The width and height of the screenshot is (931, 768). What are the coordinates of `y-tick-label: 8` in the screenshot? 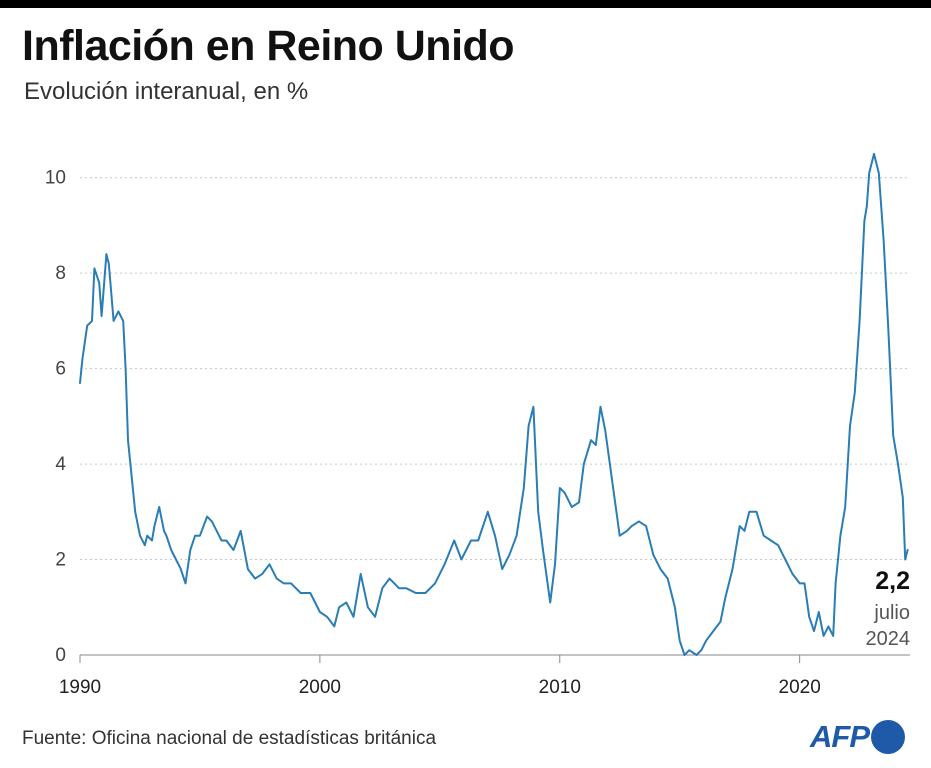 It's located at (60, 273).